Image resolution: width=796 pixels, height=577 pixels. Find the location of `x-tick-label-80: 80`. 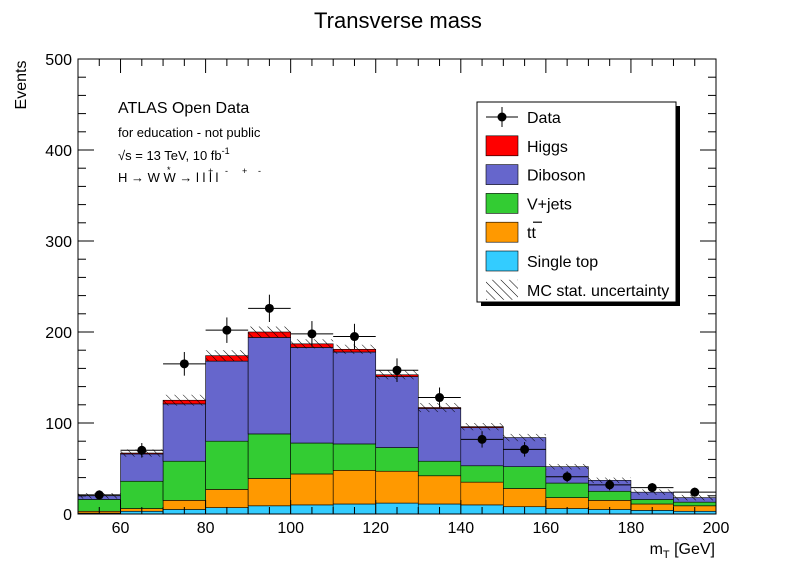

x-tick-label-80: 80 is located at coordinates (206, 528).